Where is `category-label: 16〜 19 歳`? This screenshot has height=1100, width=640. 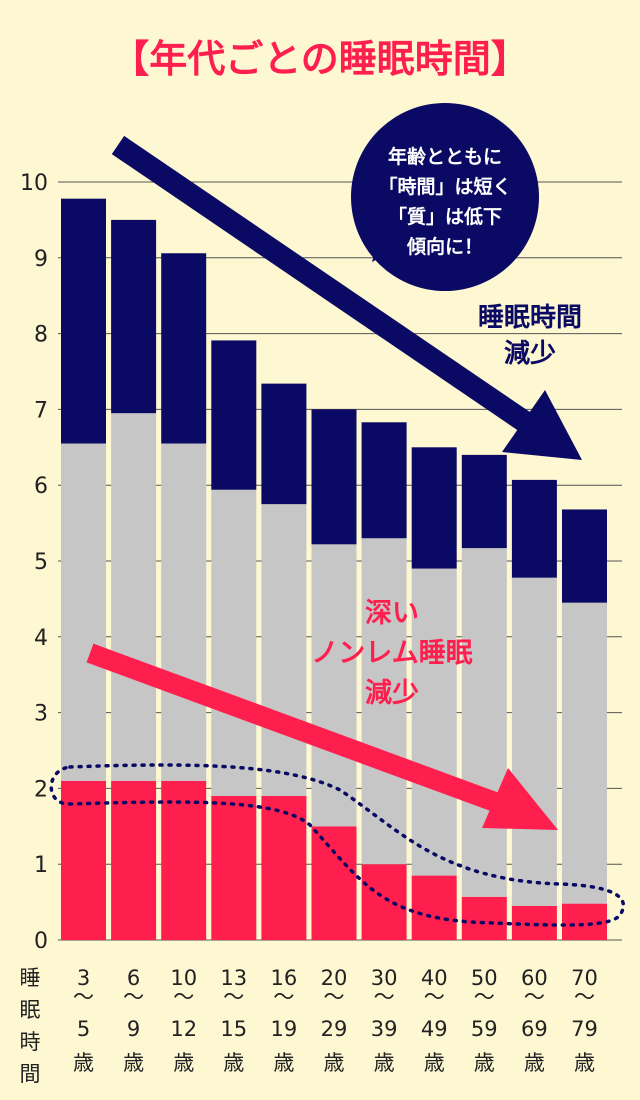 category-label: 16〜 19 歳 is located at coordinates (284, 1020).